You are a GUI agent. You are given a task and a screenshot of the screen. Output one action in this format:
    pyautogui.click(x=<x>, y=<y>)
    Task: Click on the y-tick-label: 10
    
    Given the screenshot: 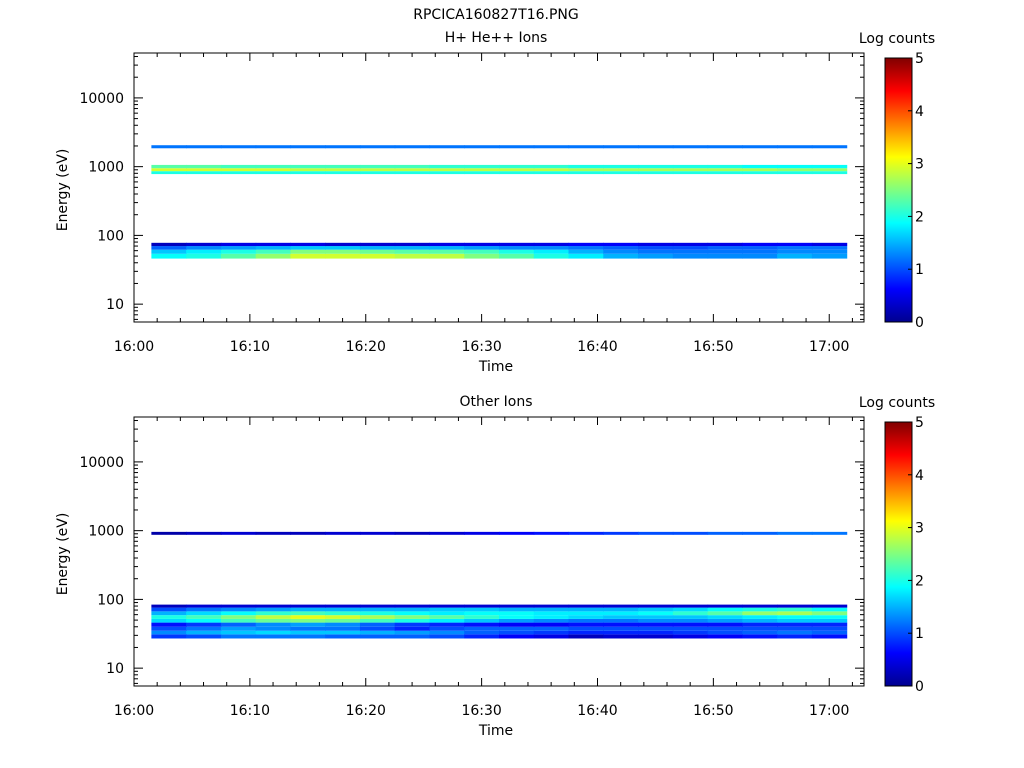 What is the action you would take?
    pyautogui.click(x=115, y=669)
    